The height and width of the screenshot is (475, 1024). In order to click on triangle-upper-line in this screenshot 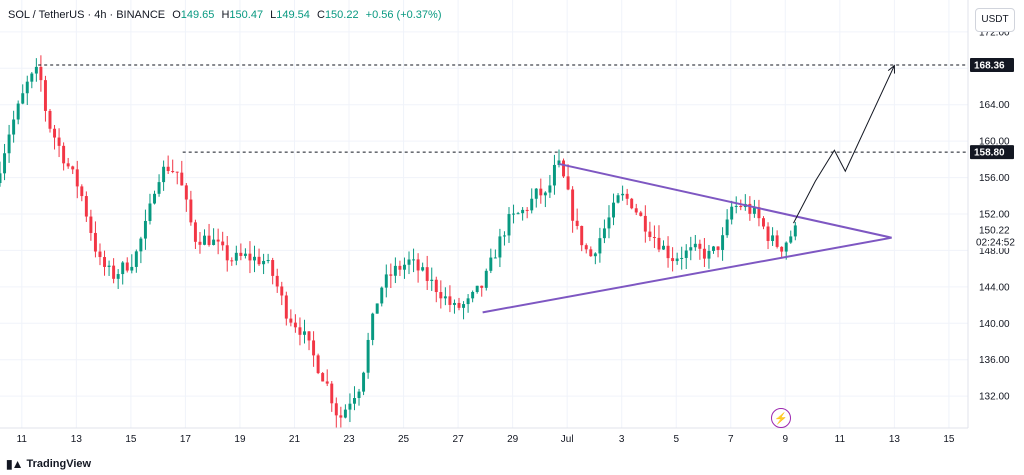, I will do `click(725, 200)`.